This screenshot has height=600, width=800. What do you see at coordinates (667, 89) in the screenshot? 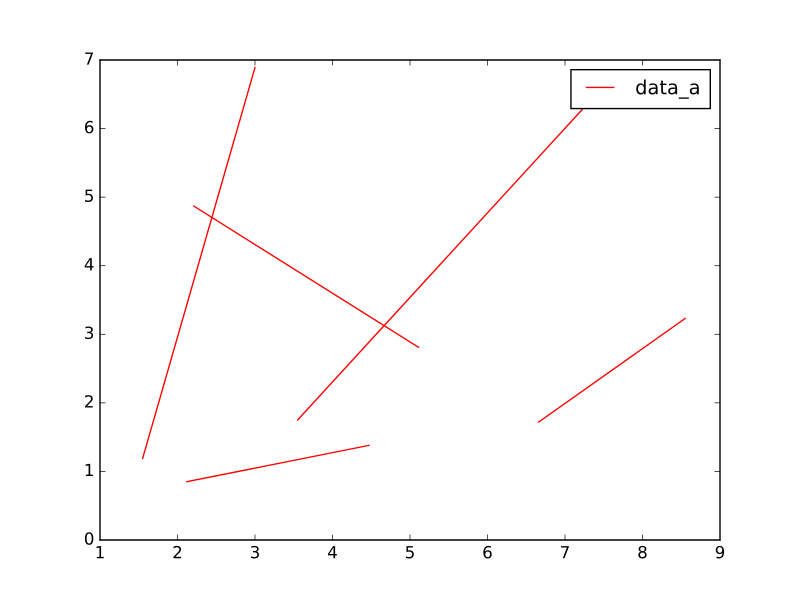
I see `legend-label: data_a` at bounding box center [667, 89].